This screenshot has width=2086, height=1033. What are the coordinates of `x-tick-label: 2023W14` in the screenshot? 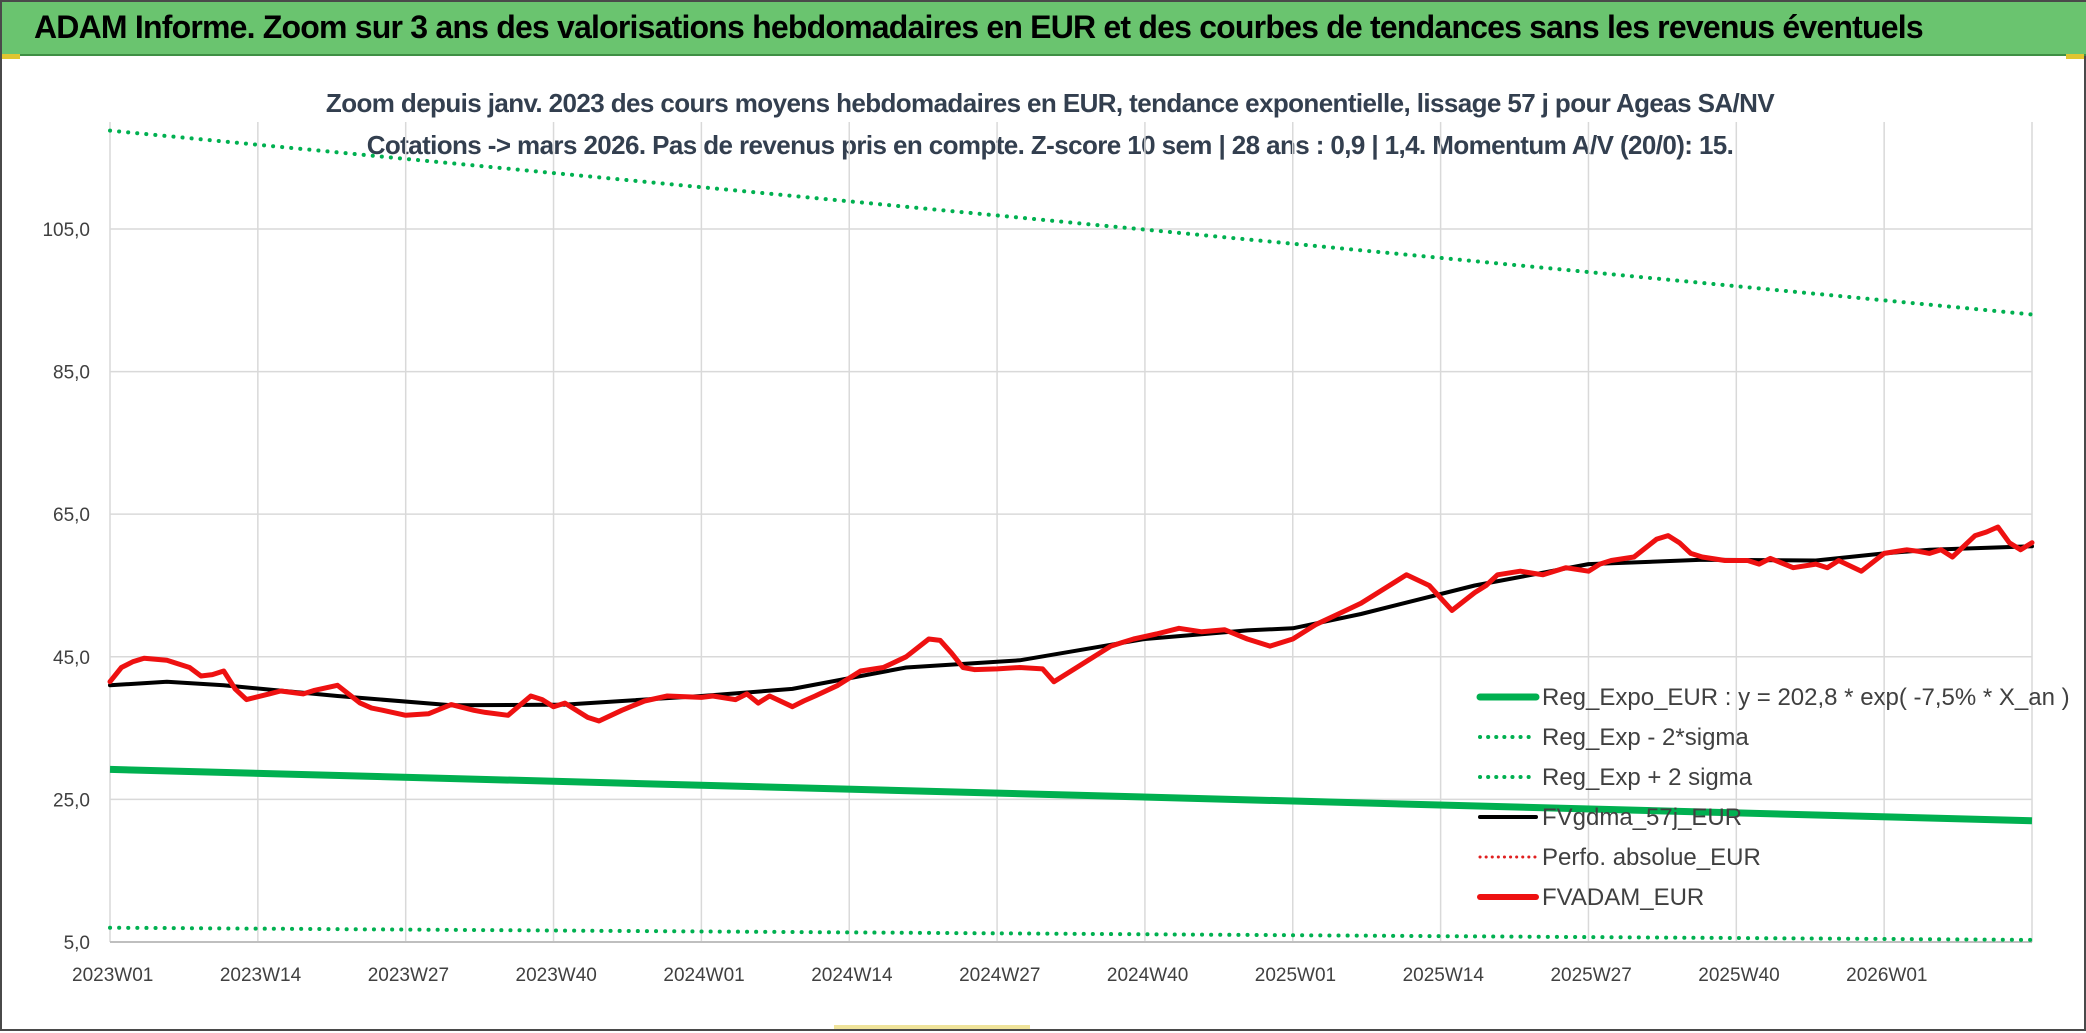 It's located at (261, 975).